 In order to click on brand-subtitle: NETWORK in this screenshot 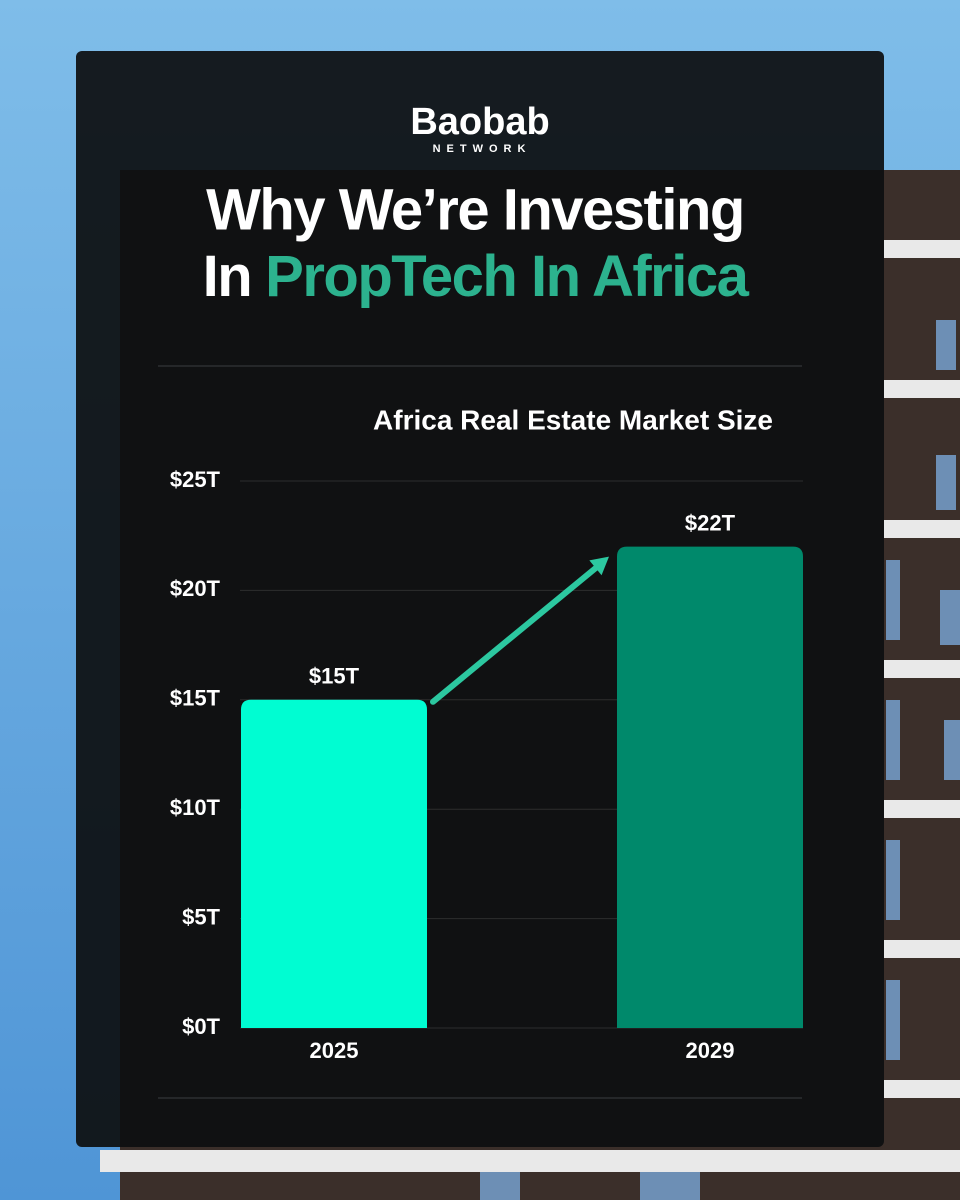, I will do `click(482, 149)`.